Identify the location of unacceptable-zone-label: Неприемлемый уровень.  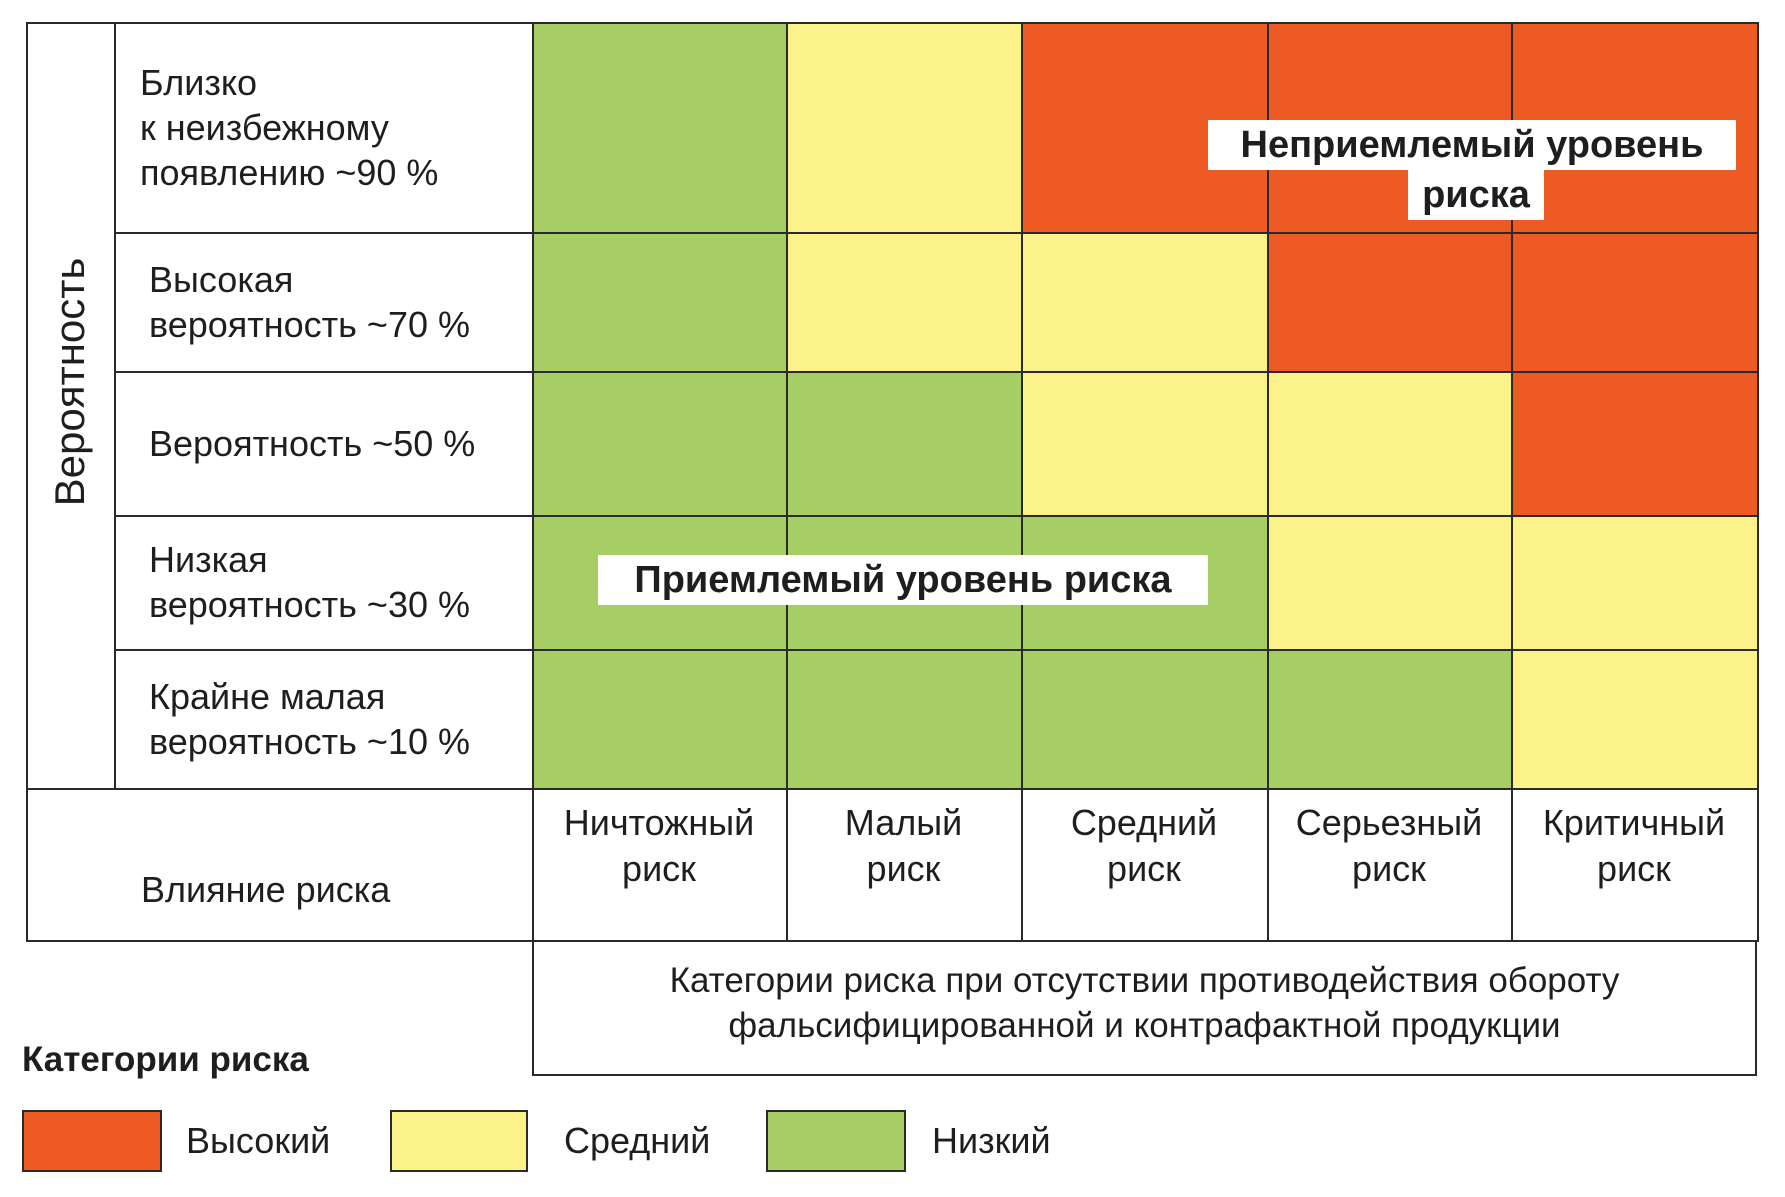
(1472, 145).